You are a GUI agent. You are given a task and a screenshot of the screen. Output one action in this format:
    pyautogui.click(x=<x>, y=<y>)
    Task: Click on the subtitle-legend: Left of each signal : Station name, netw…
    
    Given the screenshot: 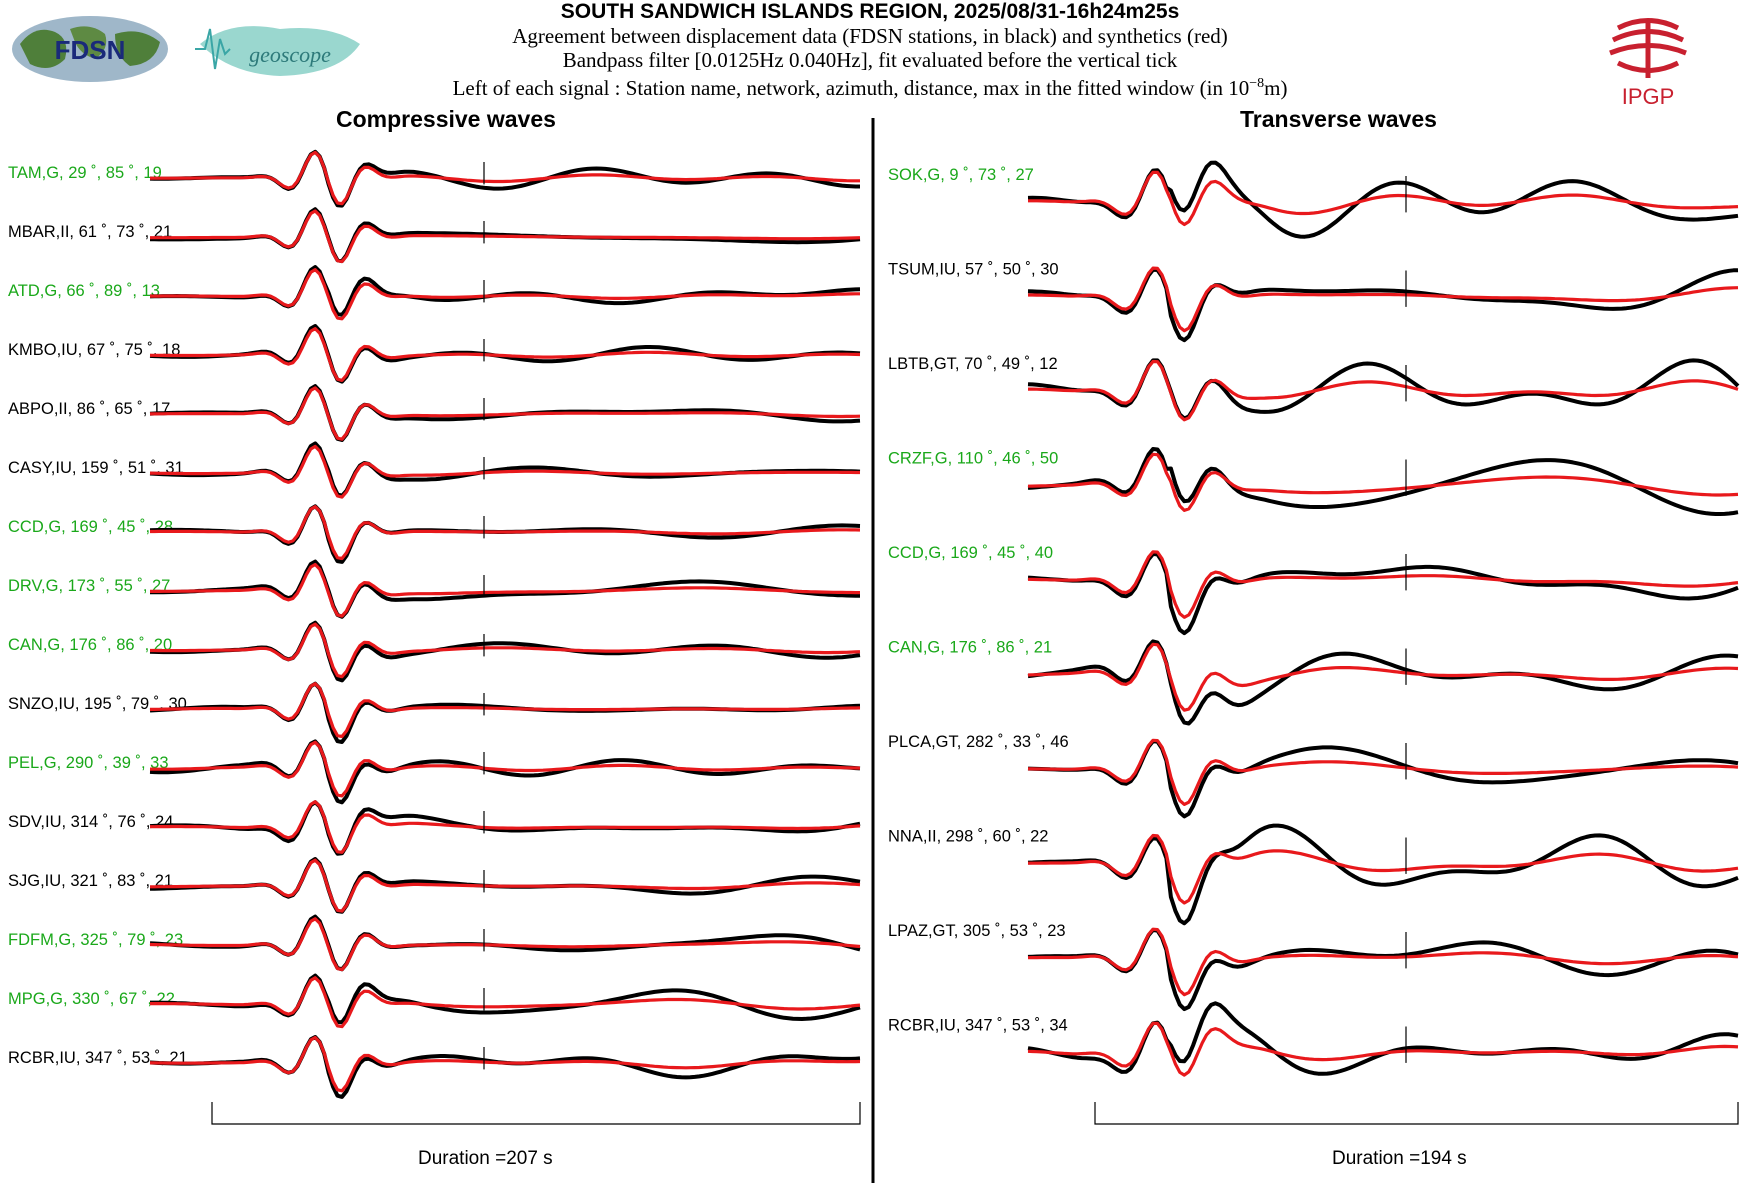 What is the action you would take?
    pyautogui.click(x=870, y=88)
    